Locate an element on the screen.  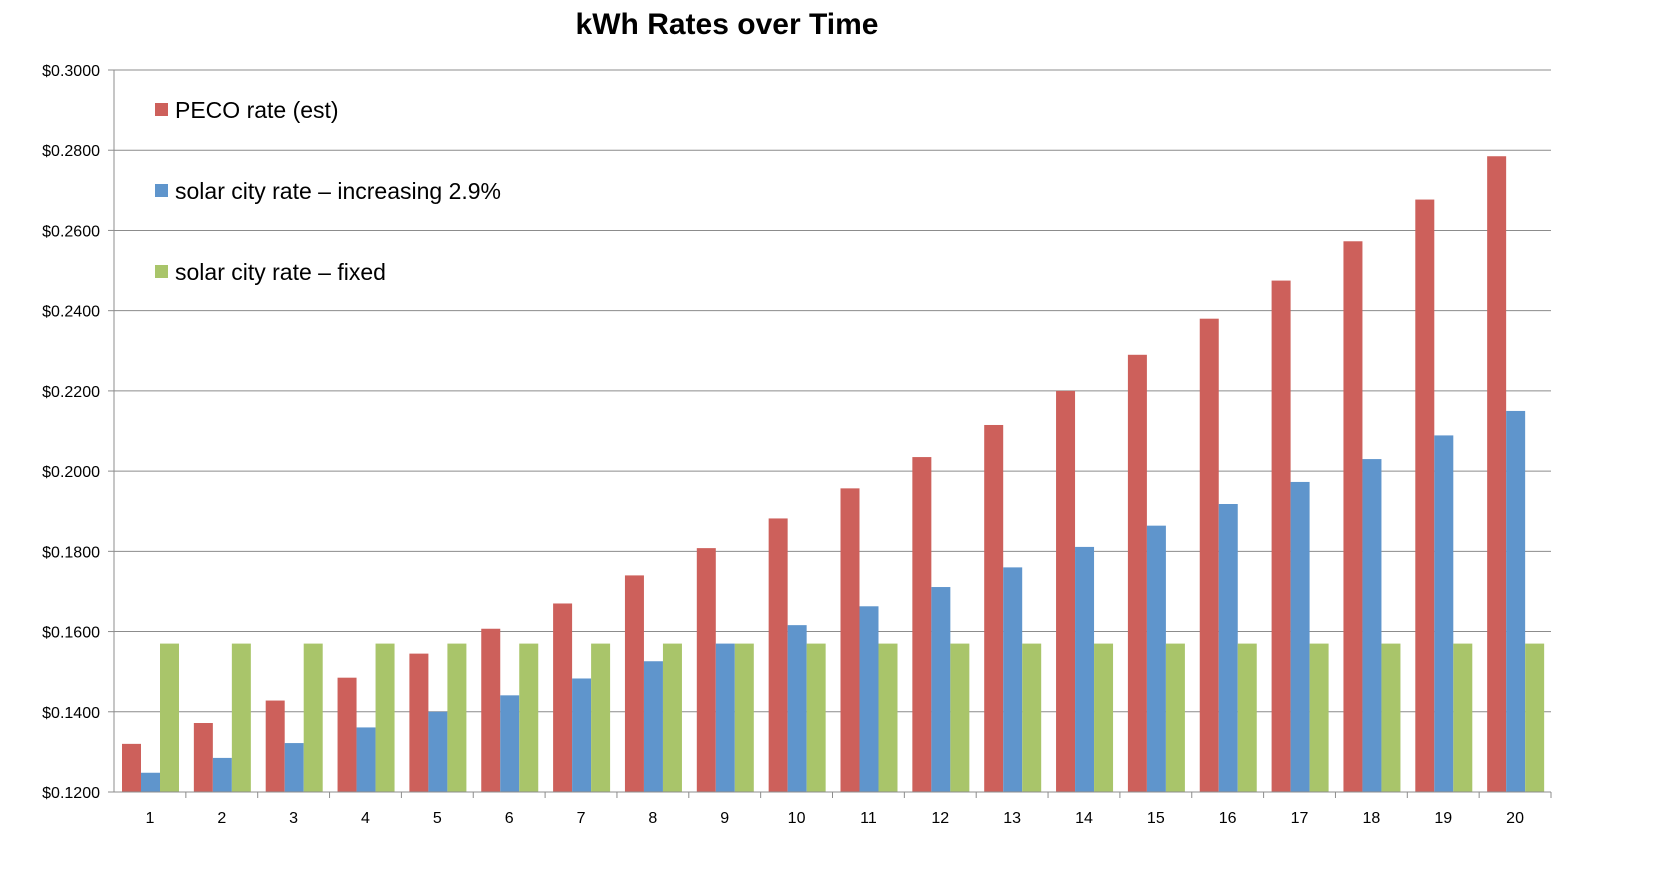
legend-label: solar city rate – fixed is located at coordinates (280, 272).